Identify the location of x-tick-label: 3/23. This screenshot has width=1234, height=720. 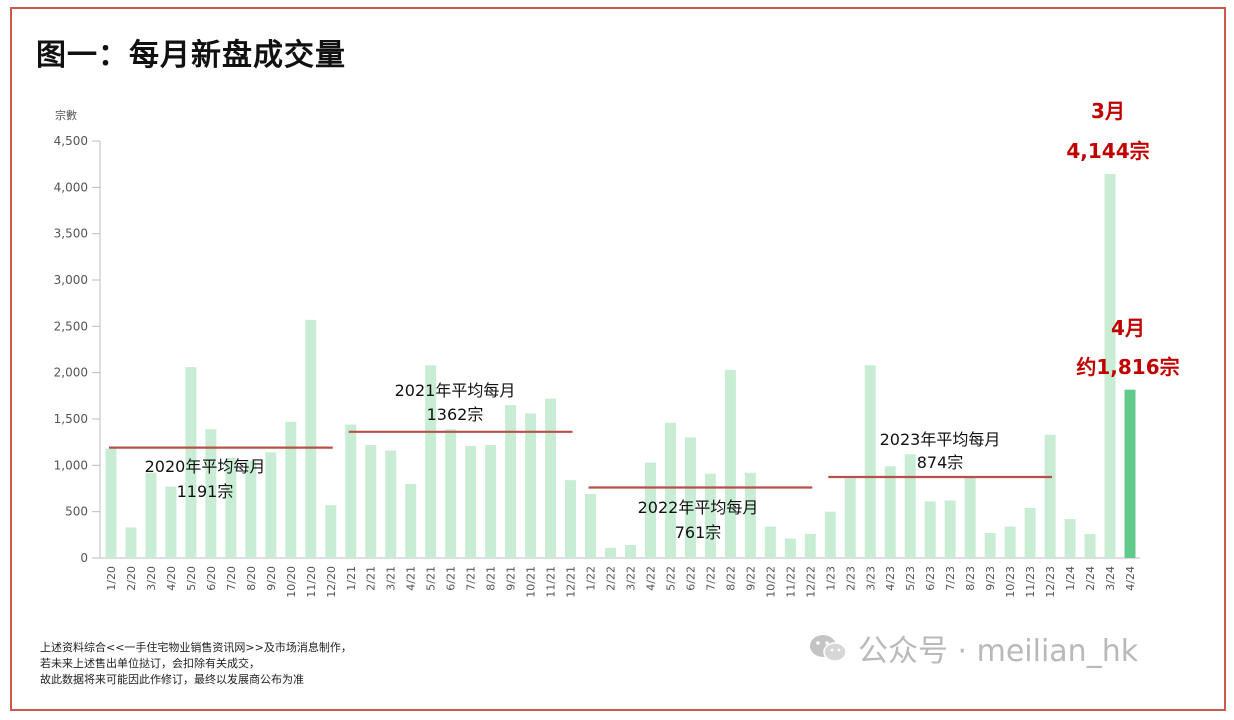
(870, 578).